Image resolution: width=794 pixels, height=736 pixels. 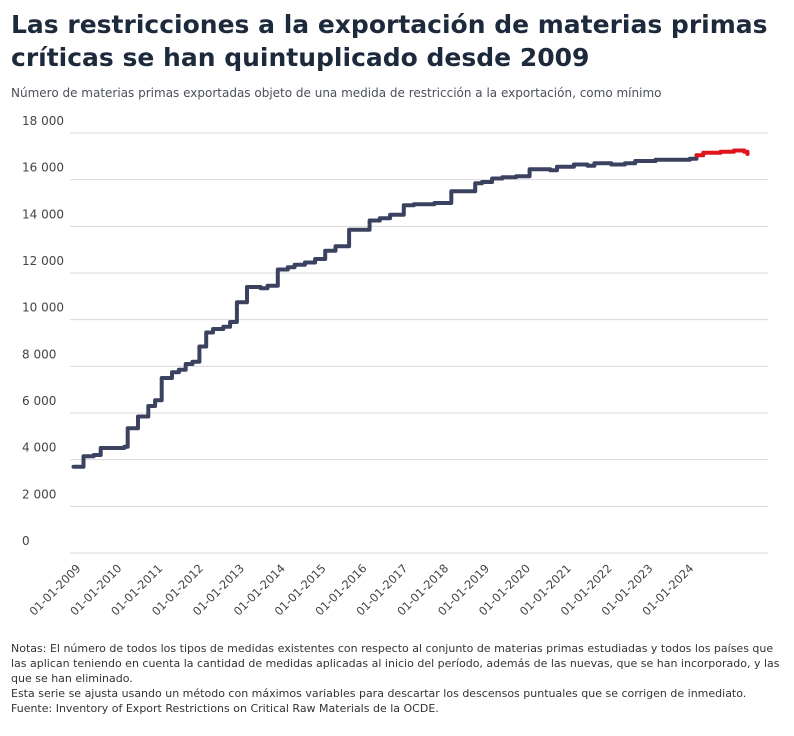 What do you see at coordinates (43, 214) in the screenshot?
I see `y-tick-label: 14 000` at bounding box center [43, 214].